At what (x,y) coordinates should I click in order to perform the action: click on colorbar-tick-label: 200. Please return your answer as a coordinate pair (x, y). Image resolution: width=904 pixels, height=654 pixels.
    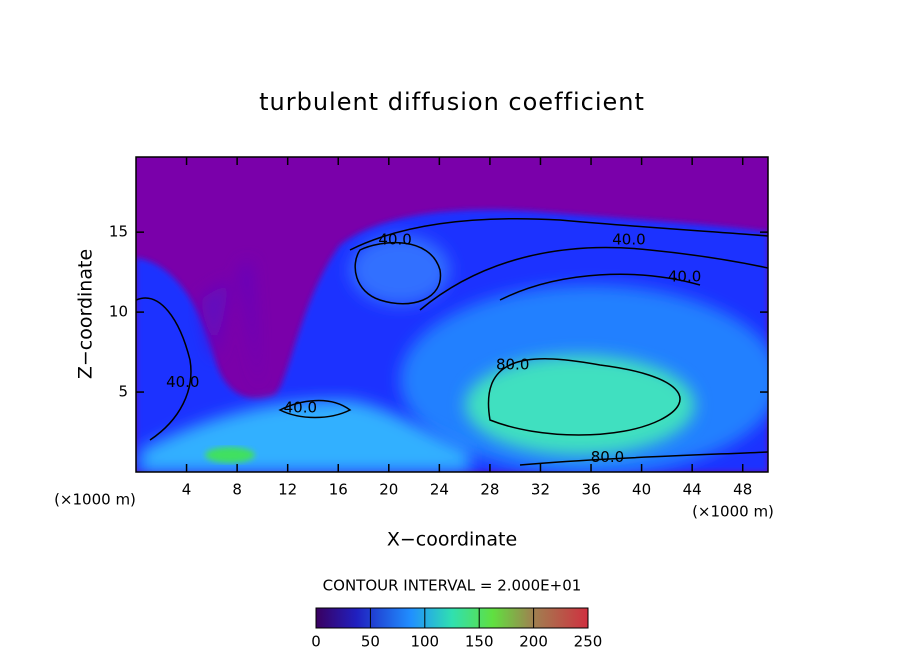
    Looking at the image, I should click on (533, 642).